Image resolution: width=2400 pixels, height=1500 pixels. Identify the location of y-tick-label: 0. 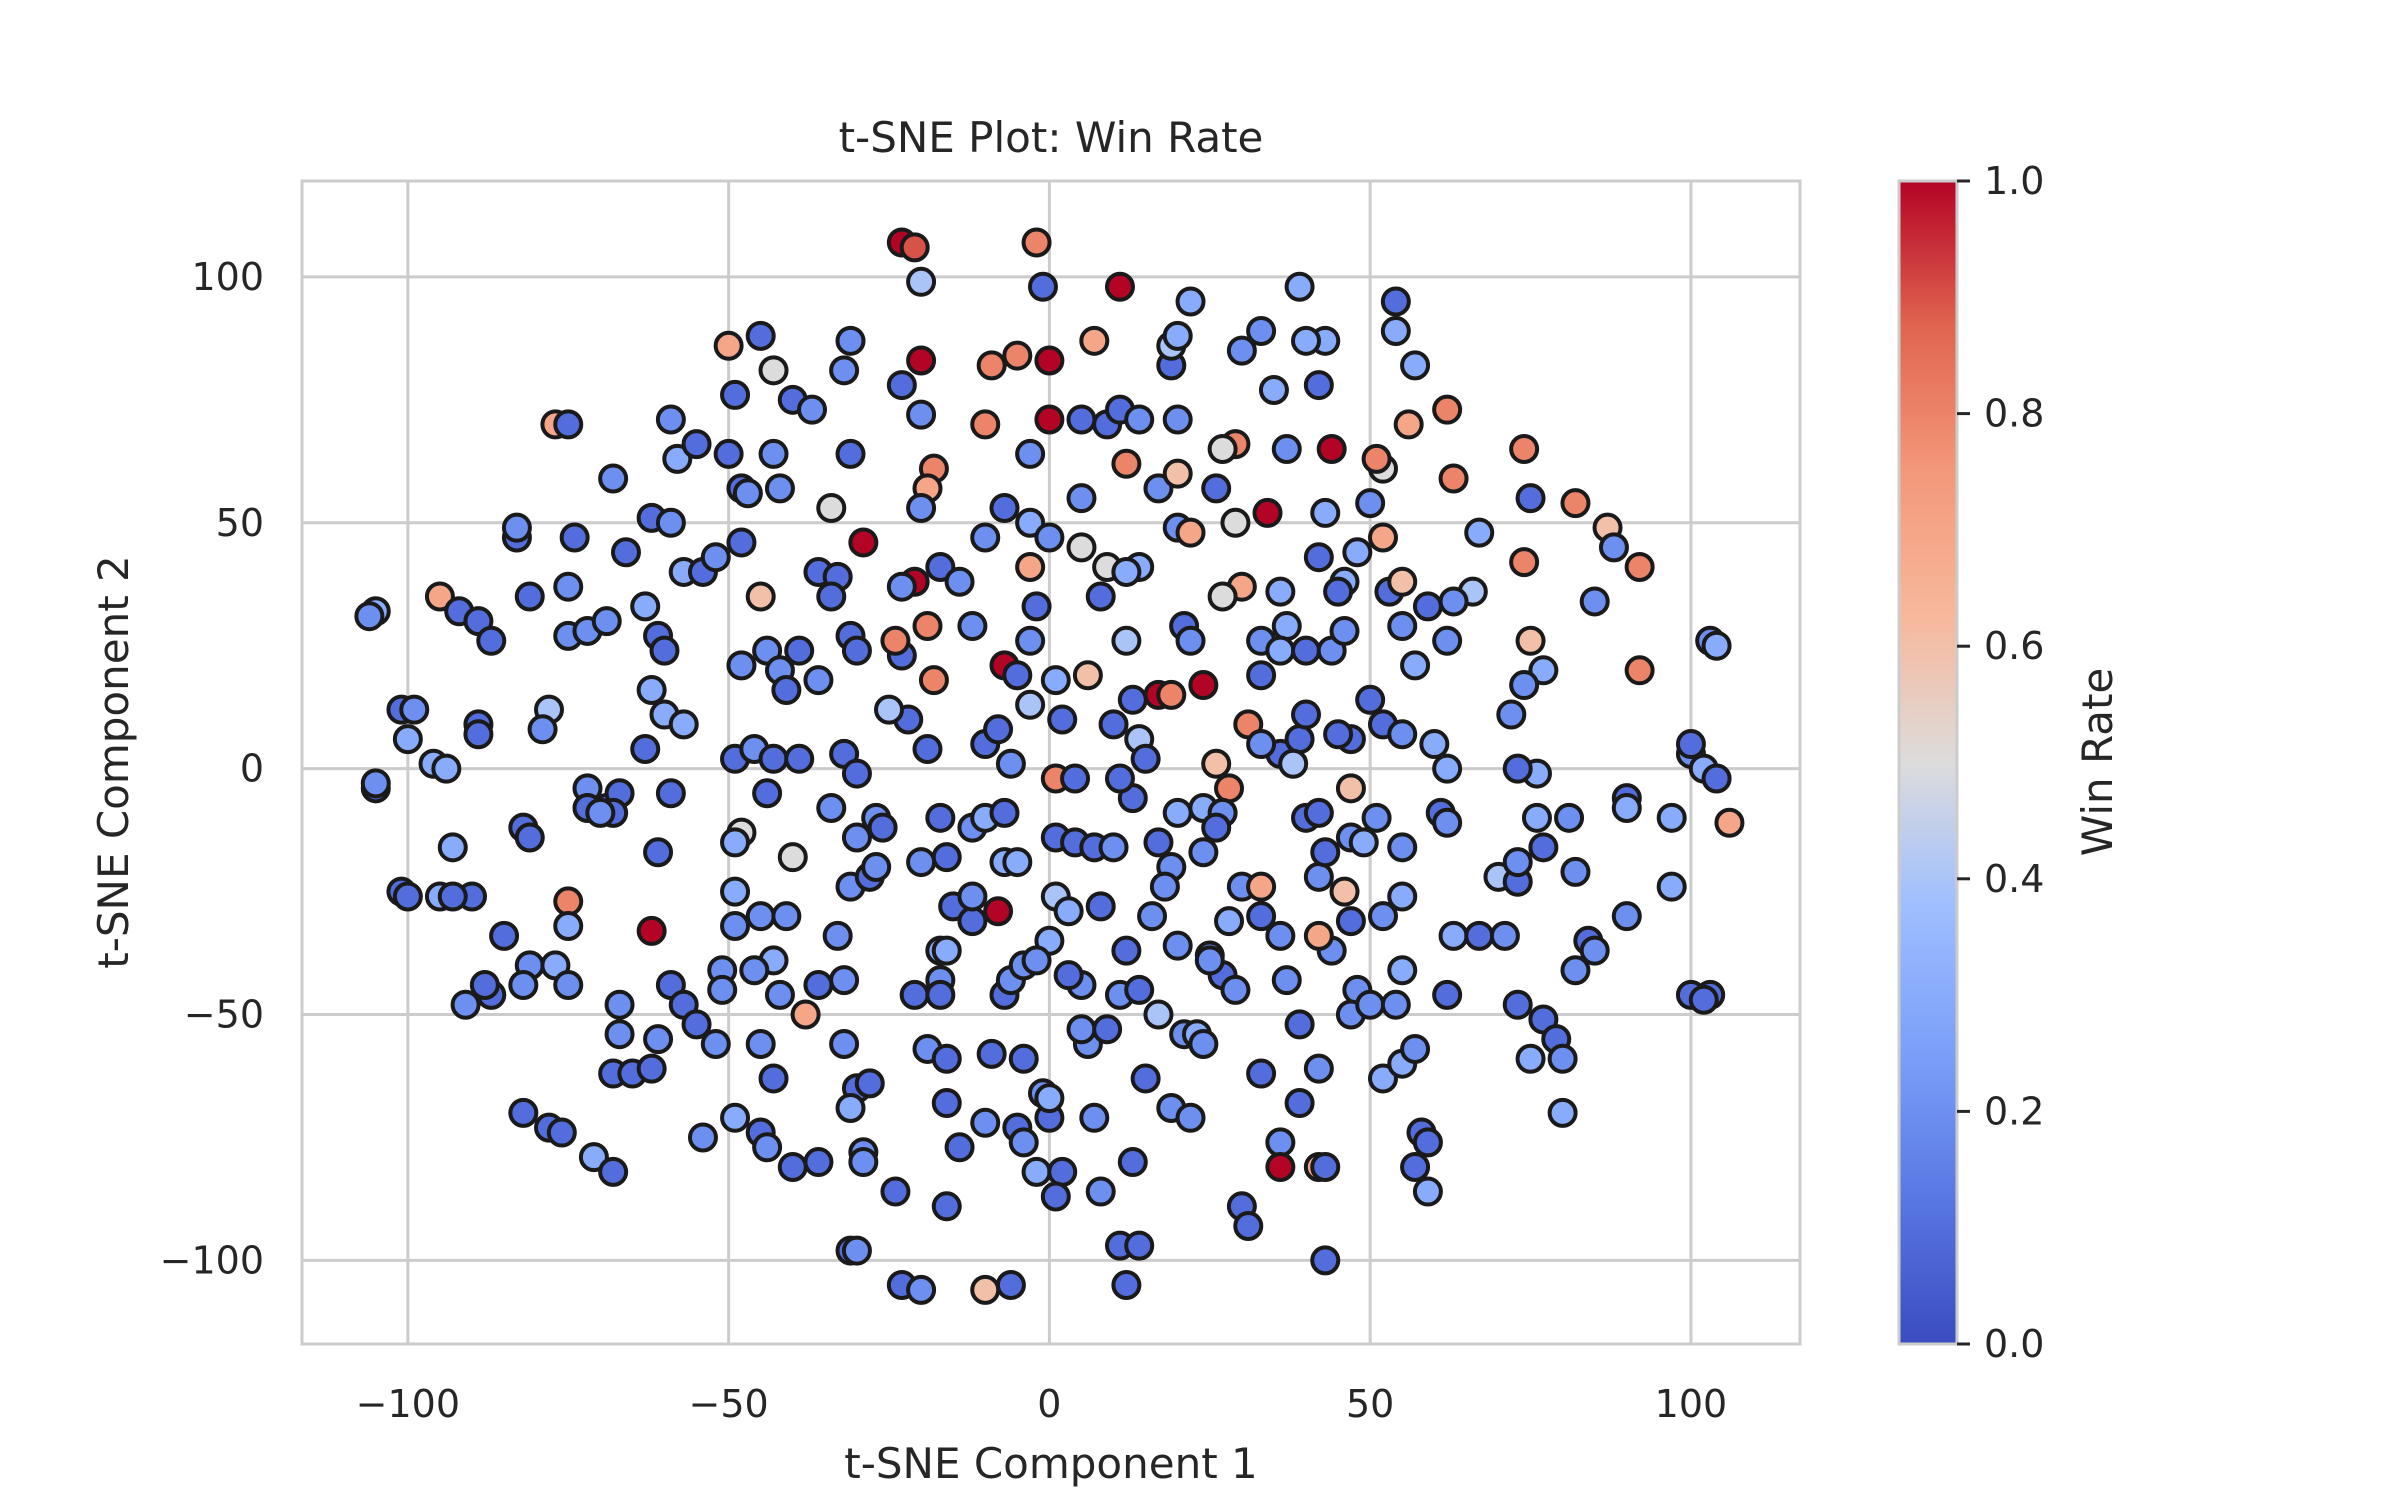
(252, 769).